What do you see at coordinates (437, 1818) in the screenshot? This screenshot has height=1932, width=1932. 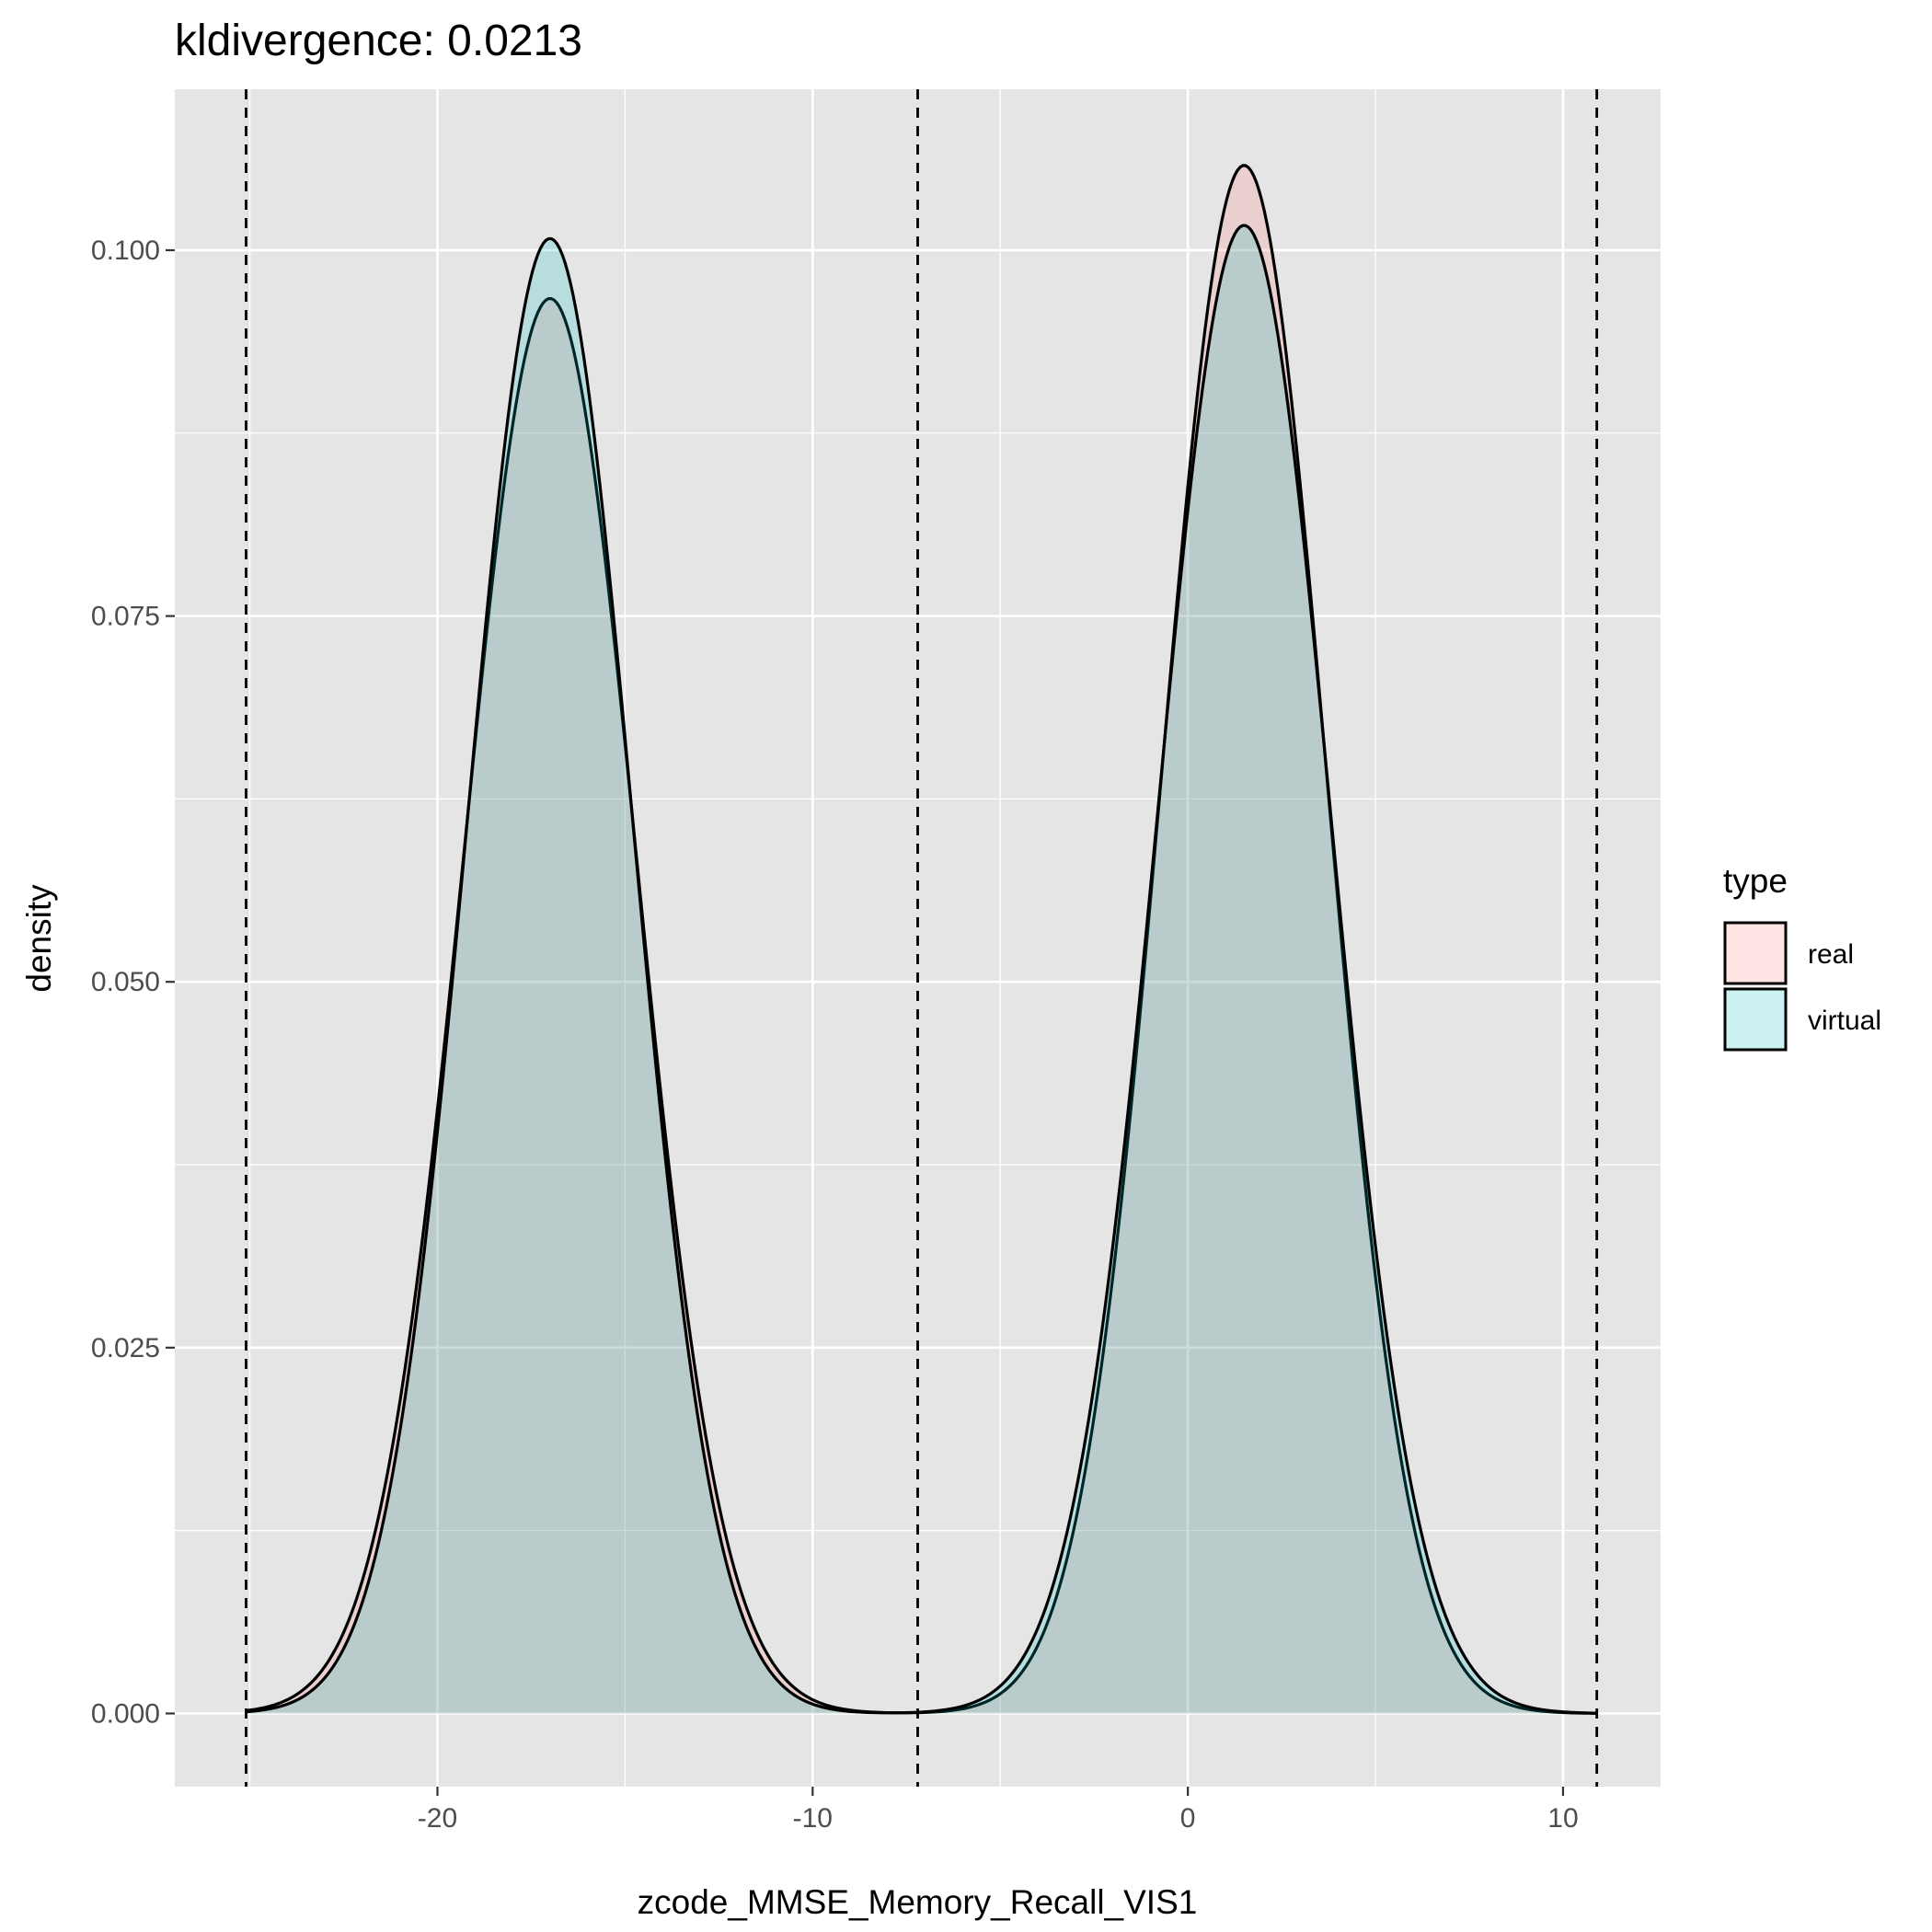 I see `x-tick-label: -20` at bounding box center [437, 1818].